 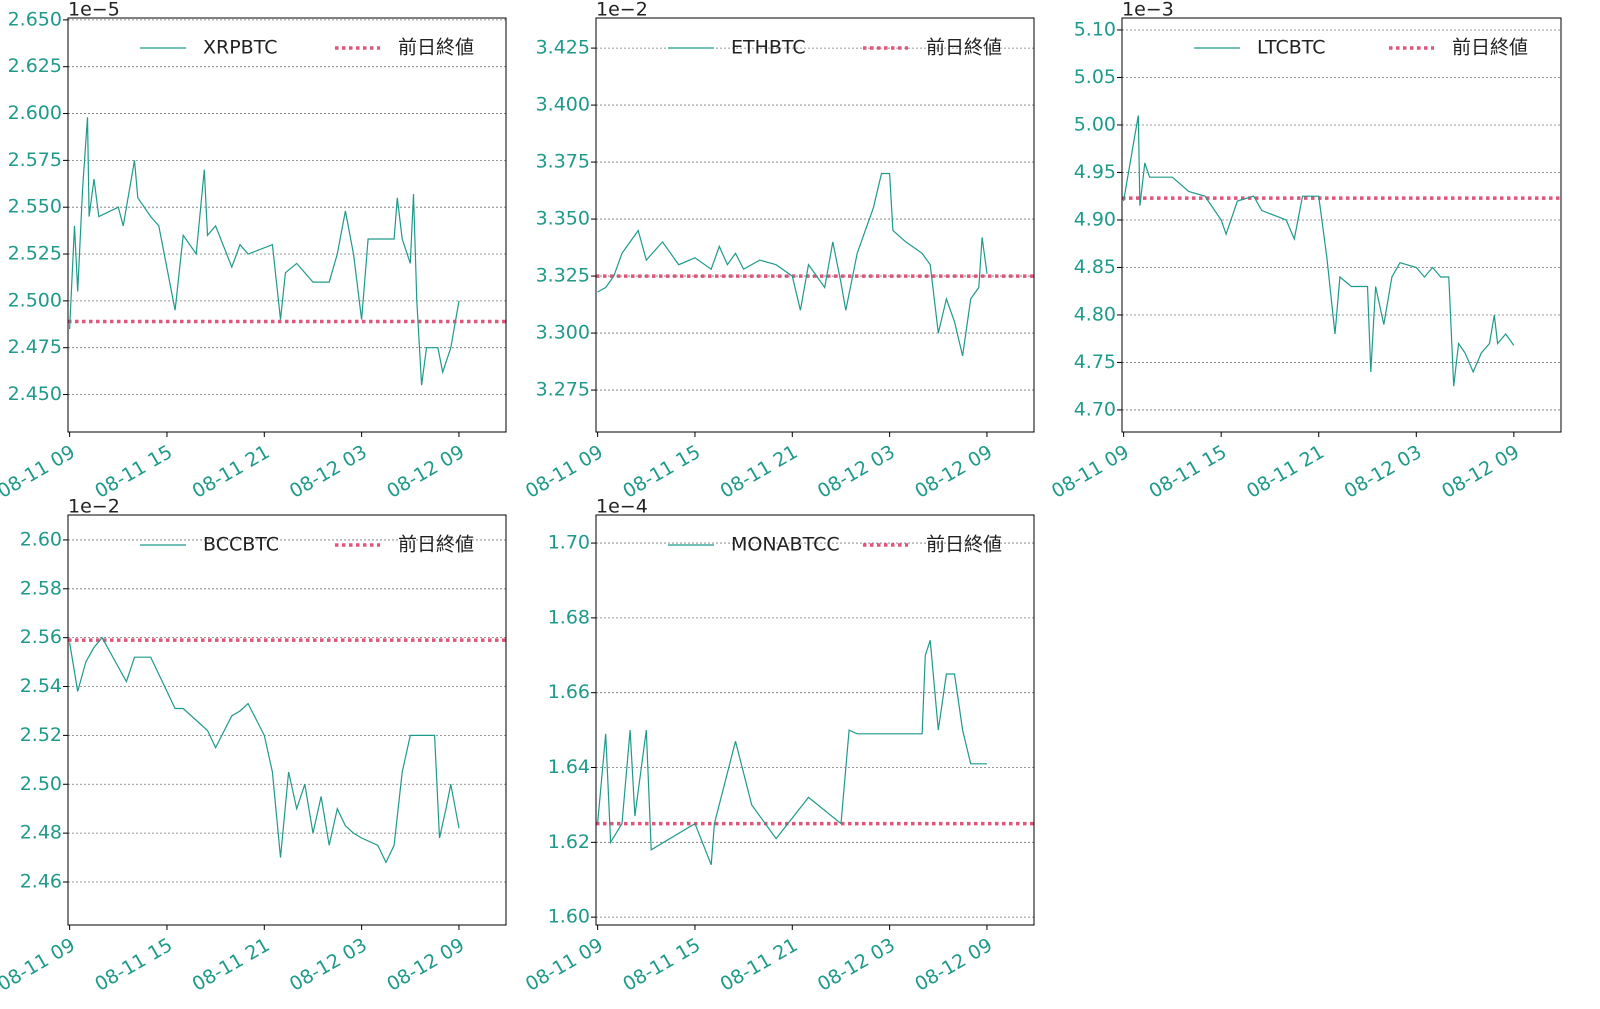 I want to click on legend-label: LTCBTC, so click(x=1291, y=48).